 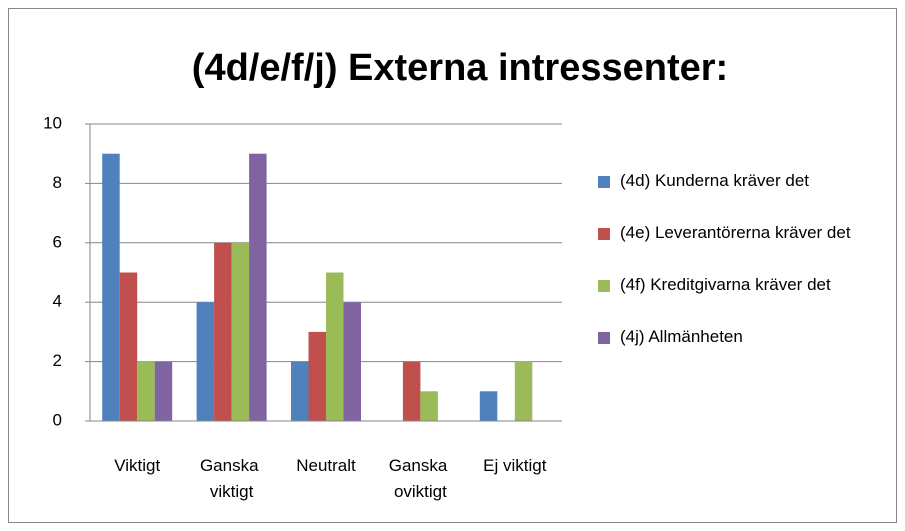 What do you see at coordinates (735, 232) in the screenshot?
I see `legend-label: (4e) Leverantörerna kräver det` at bounding box center [735, 232].